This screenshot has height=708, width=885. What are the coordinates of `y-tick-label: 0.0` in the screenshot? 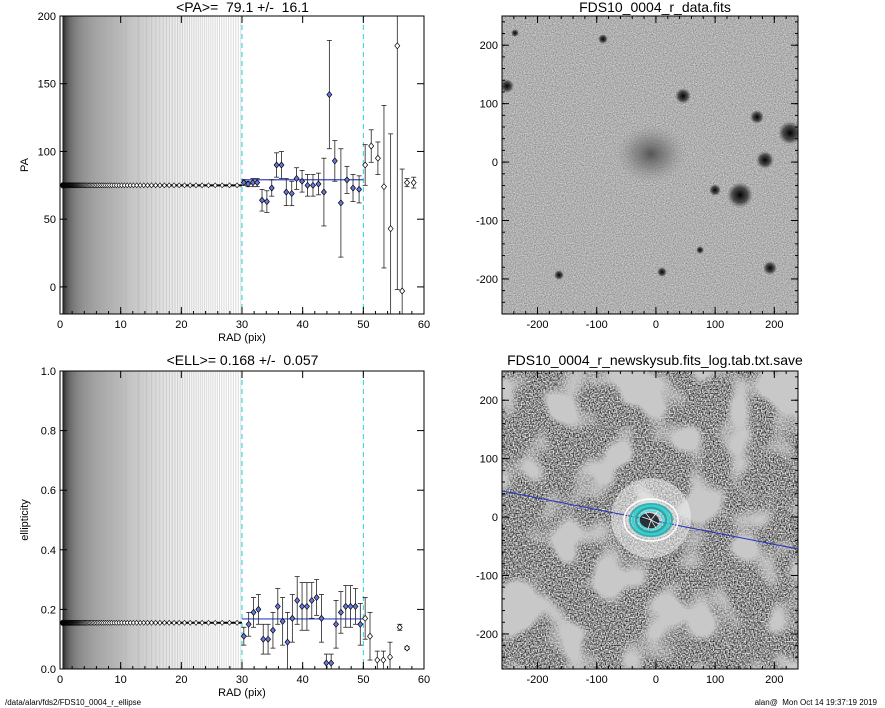 It's located at (48, 670).